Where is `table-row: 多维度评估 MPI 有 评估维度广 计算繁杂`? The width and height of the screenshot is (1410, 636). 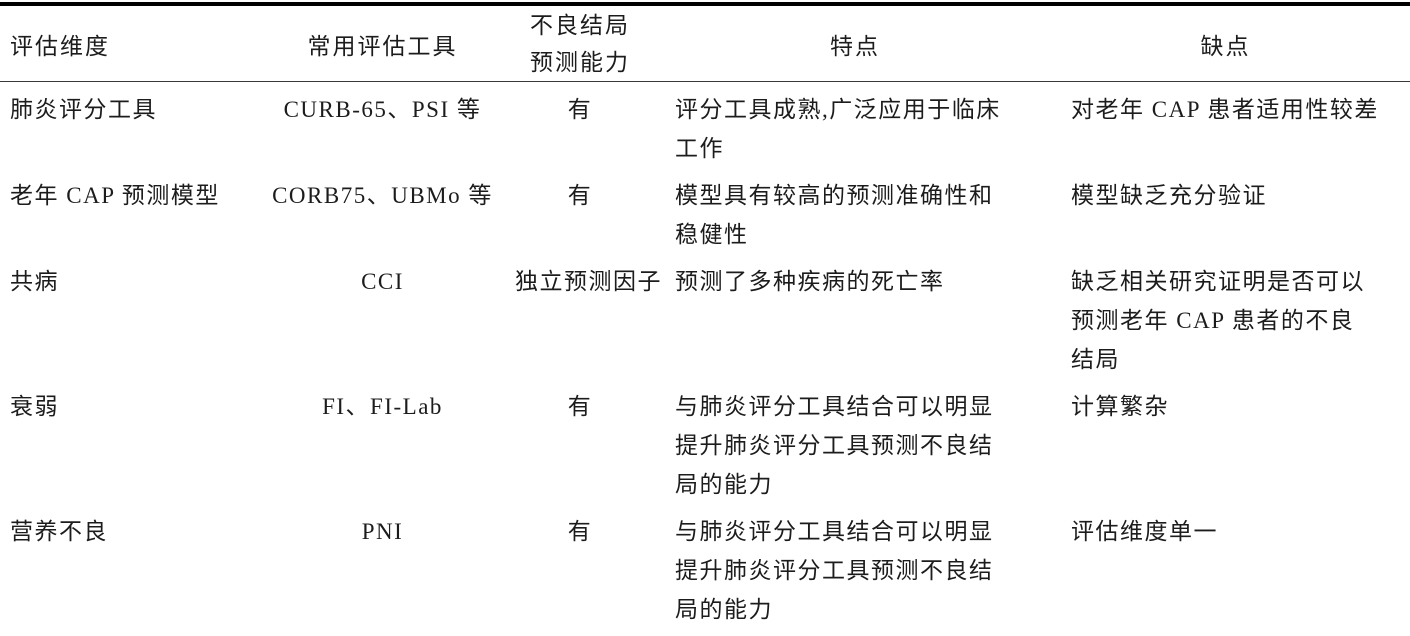 table-row: 多维度评估 MPI 有 评估维度广 计算繁杂 is located at coordinates (705, 632).